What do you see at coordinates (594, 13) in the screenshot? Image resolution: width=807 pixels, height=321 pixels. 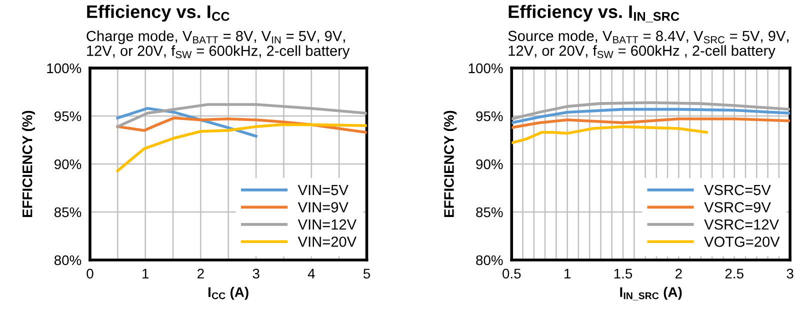 I see `chart-title: Efficiency vs. I$_{IN_SRC}$` at bounding box center [594, 13].